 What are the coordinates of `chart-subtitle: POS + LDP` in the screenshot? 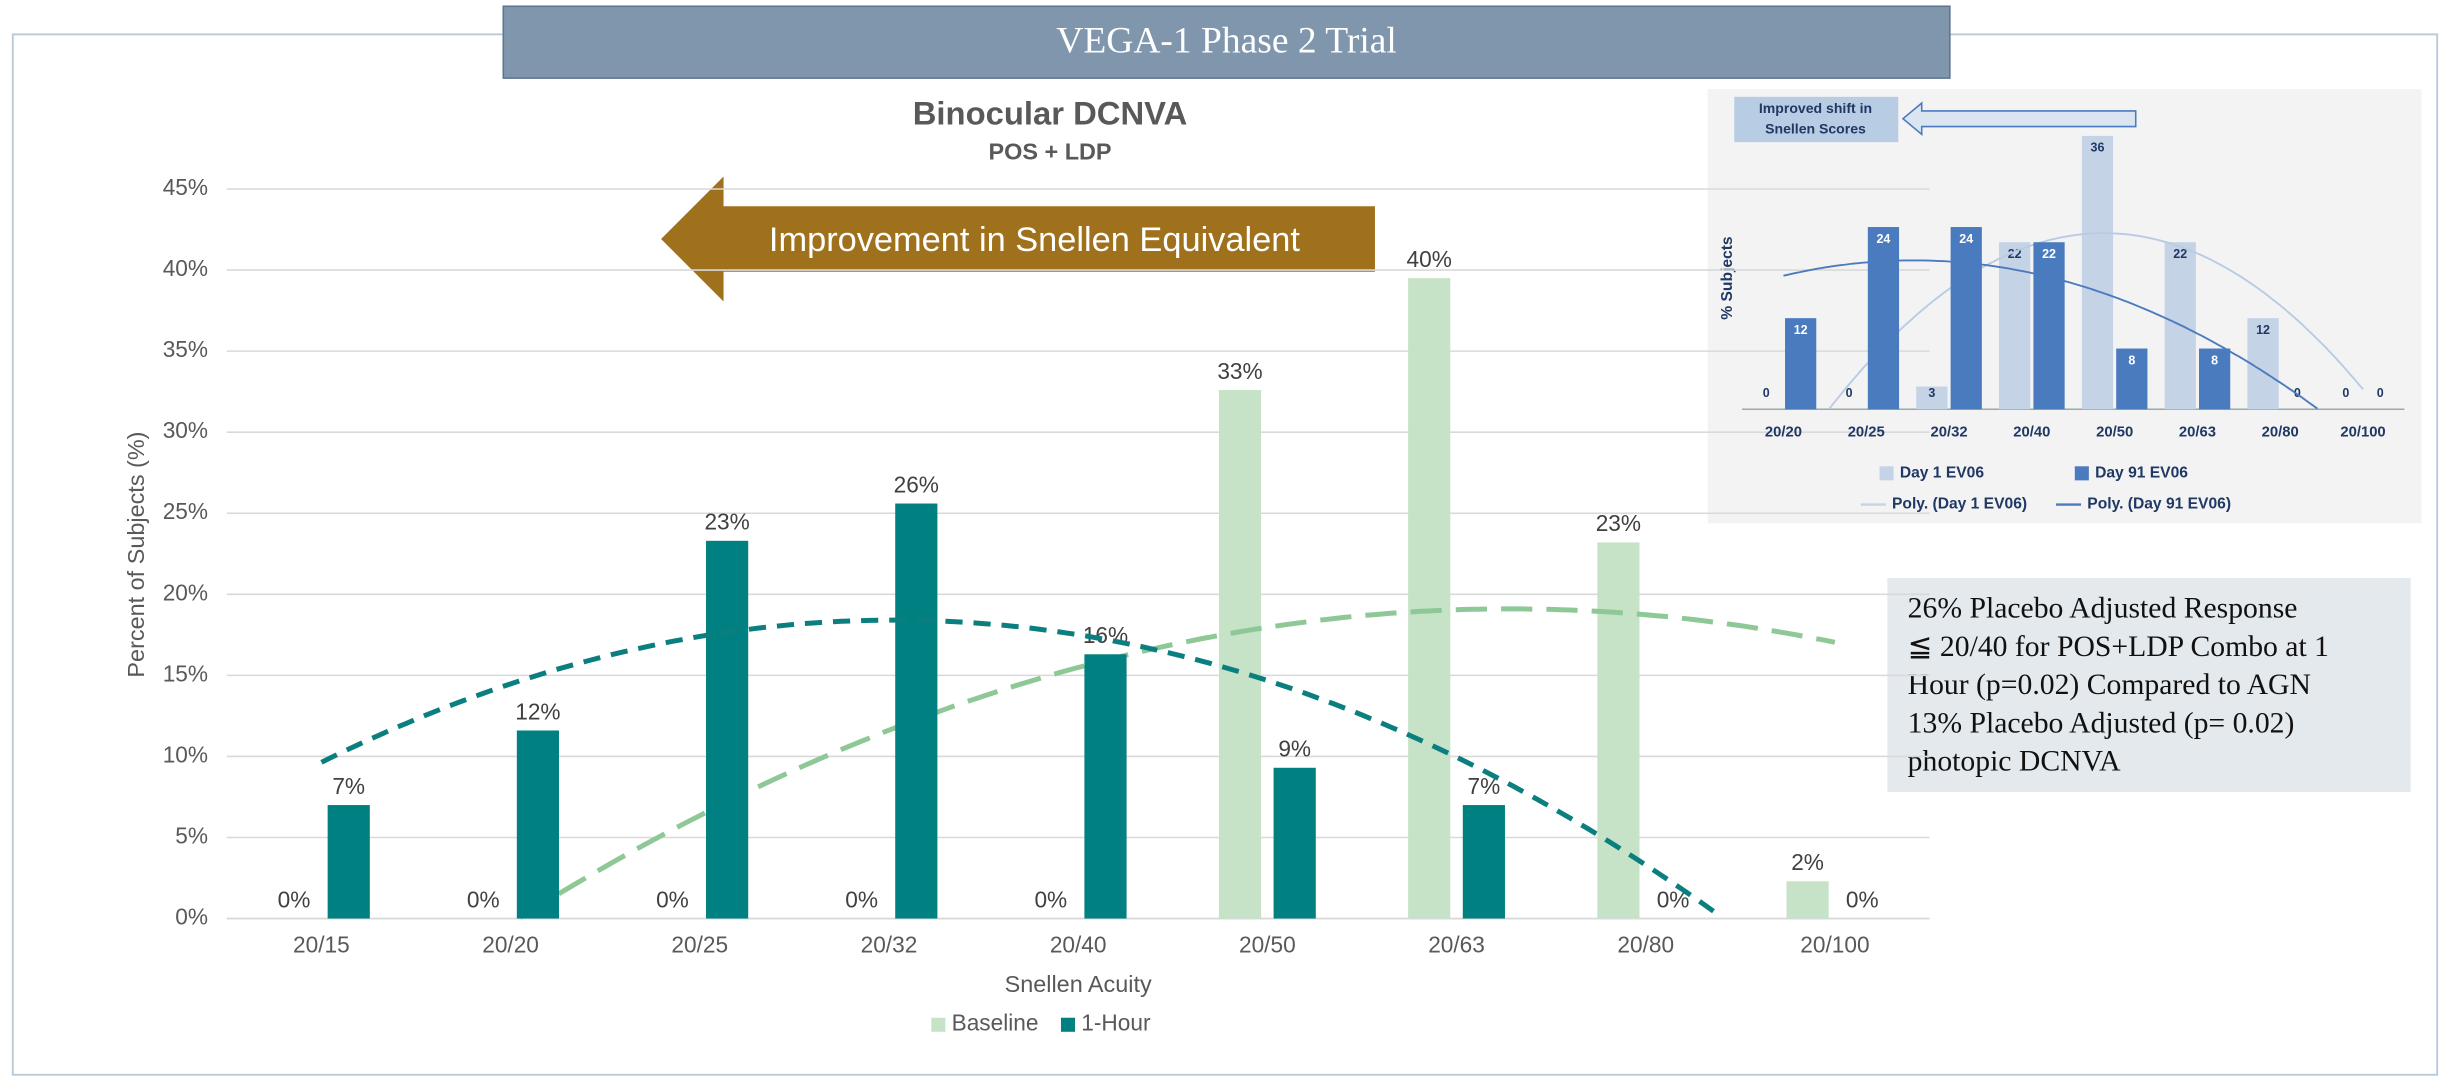 It's located at (1050, 151).